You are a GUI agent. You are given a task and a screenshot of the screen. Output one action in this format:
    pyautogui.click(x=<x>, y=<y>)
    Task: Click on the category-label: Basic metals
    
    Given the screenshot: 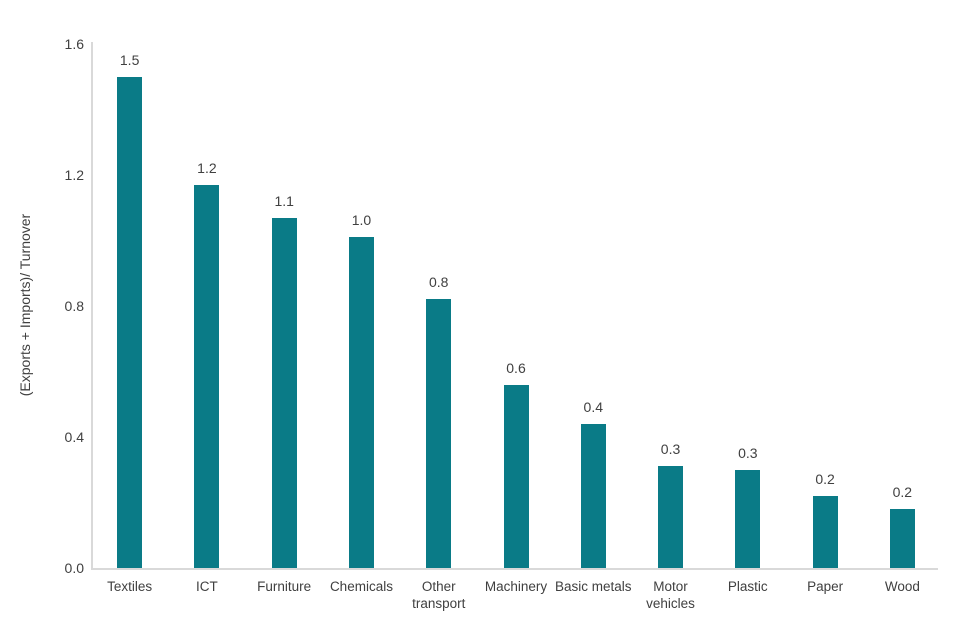 What is the action you would take?
    pyautogui.click(x=593, y=586)
    